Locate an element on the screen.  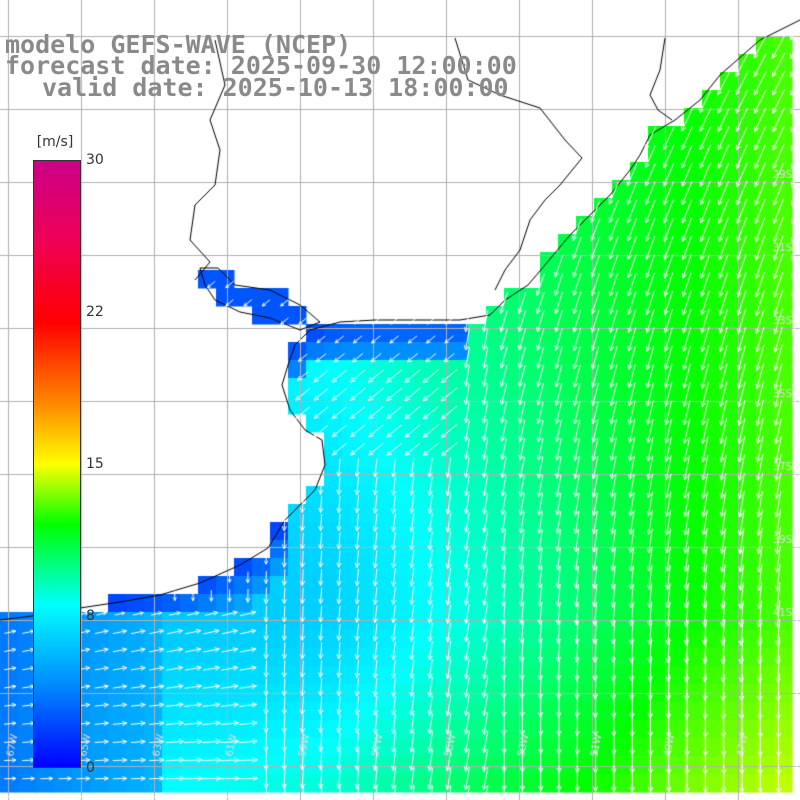
colorbar-tick-0: 0 is located at coordinates (90, 768).